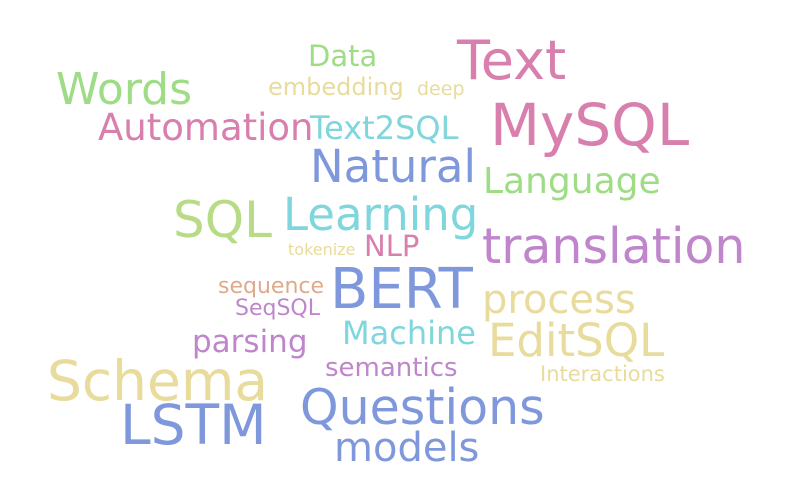 The image size is (796, 487). I want to click on word-automation: Automation, so click(206, 127).